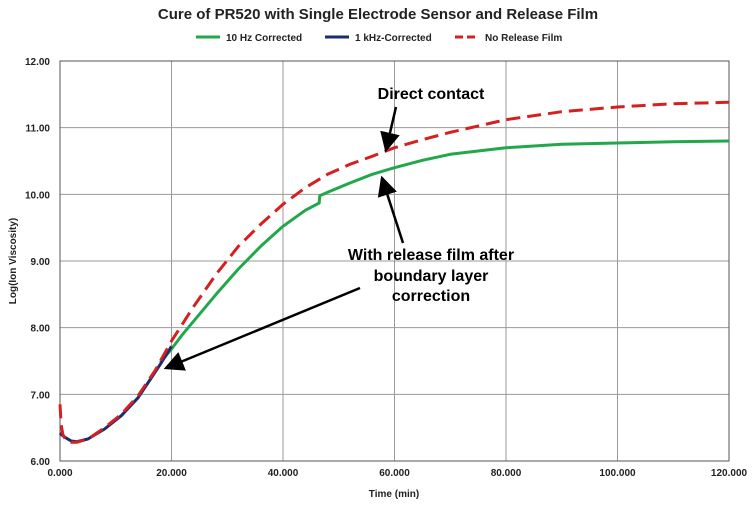 The width and height of the screenshot is (756, 506). What do you see at coordinates (617, 473) in the screenshot?
I see `x-tick-label: 100.000` at bounding box center [617, 473].